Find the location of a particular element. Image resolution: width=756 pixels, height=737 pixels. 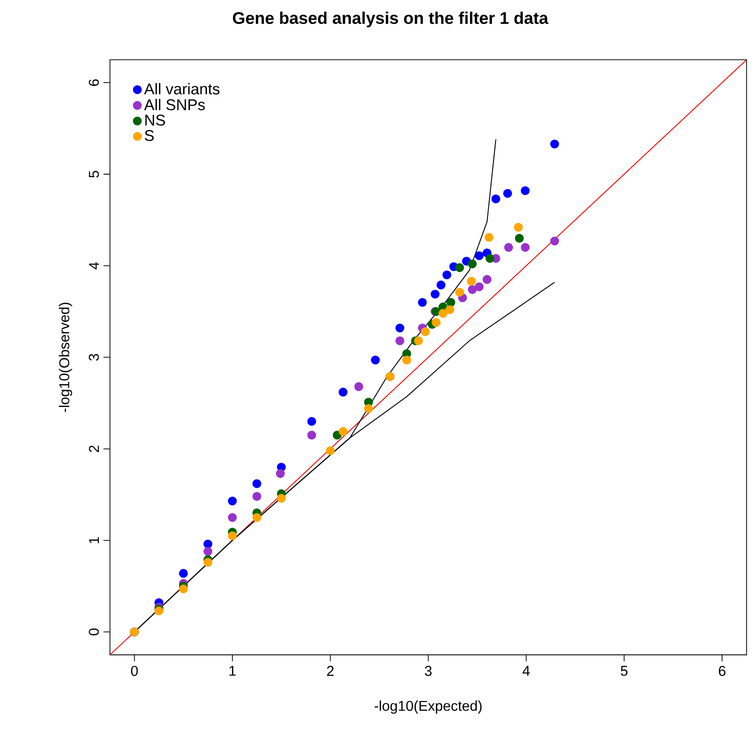

y-tick-label: 2 is located at coordinates (93, 449).